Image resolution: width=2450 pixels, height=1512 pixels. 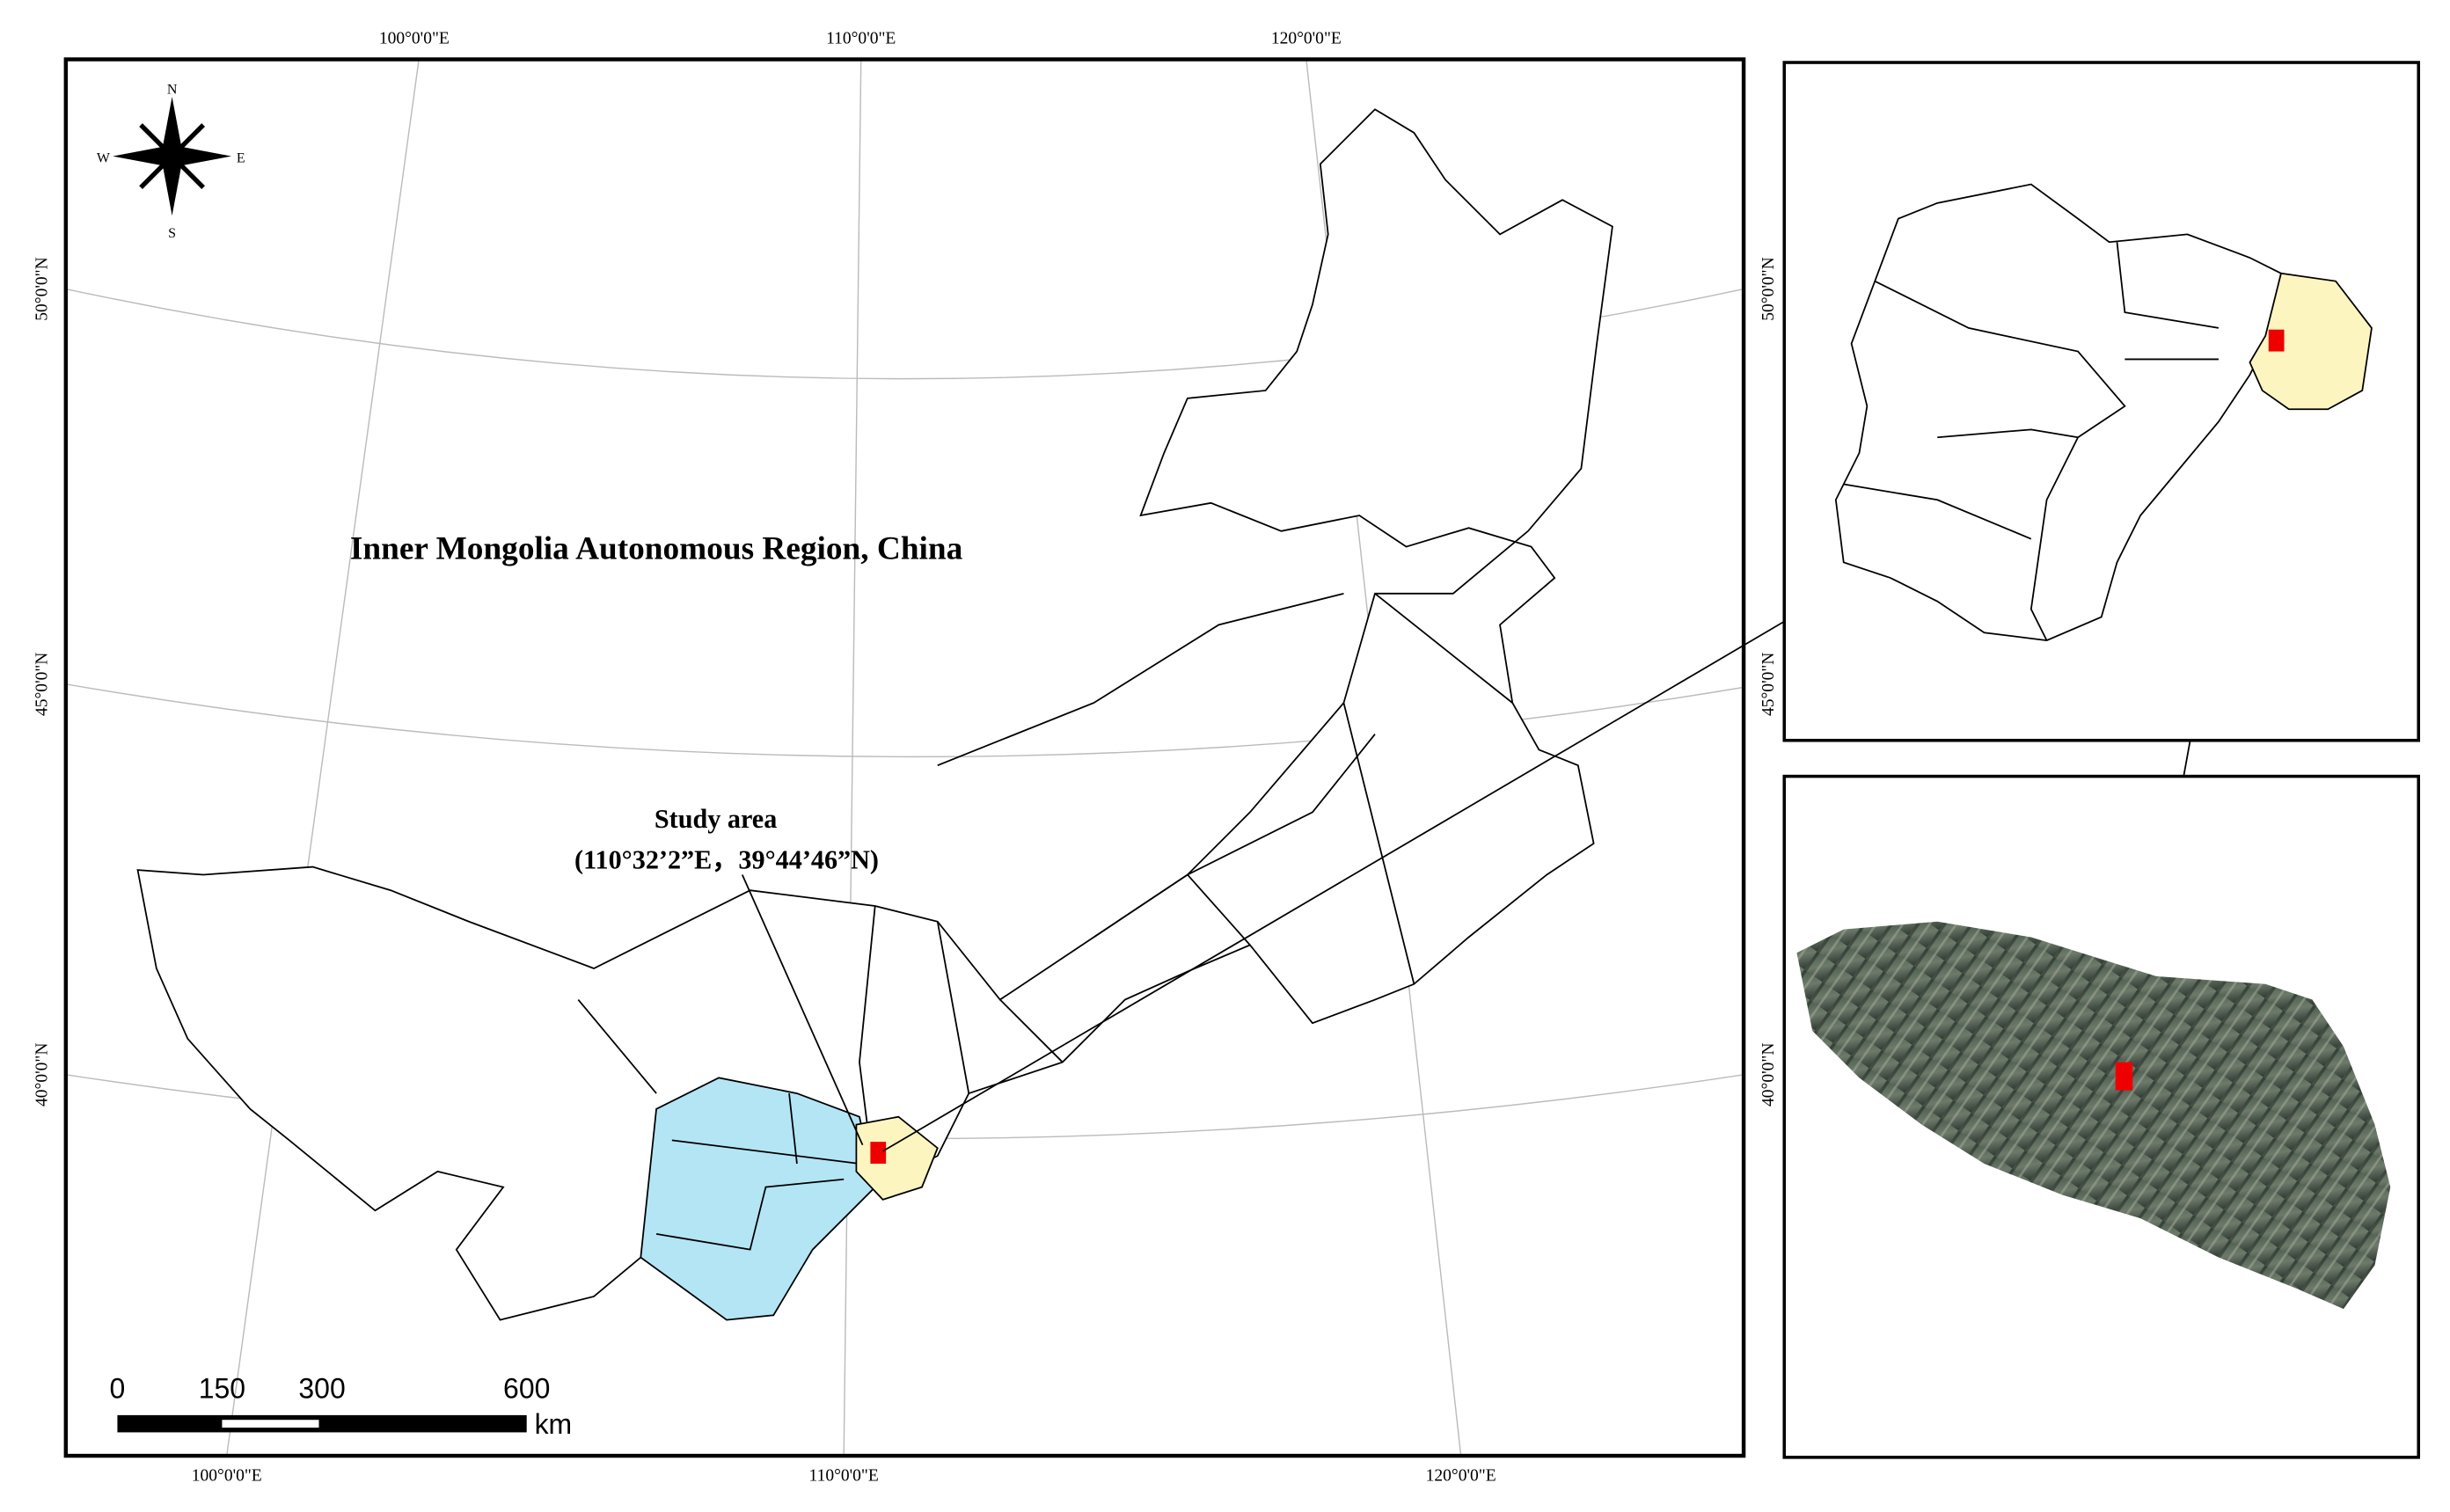 I want to click on compass-label: N, so click(x=173, y=90).